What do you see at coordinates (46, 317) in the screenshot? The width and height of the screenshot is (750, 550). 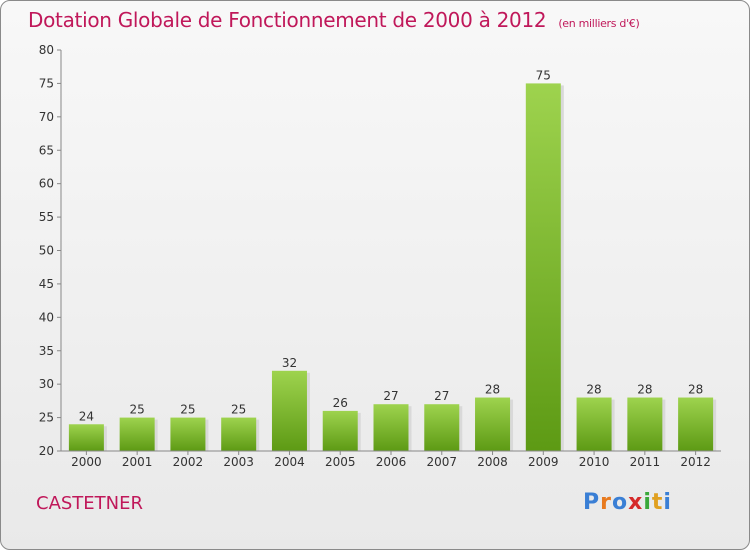 I see `y-tick-label: 40` at bounding box center [46, 317].